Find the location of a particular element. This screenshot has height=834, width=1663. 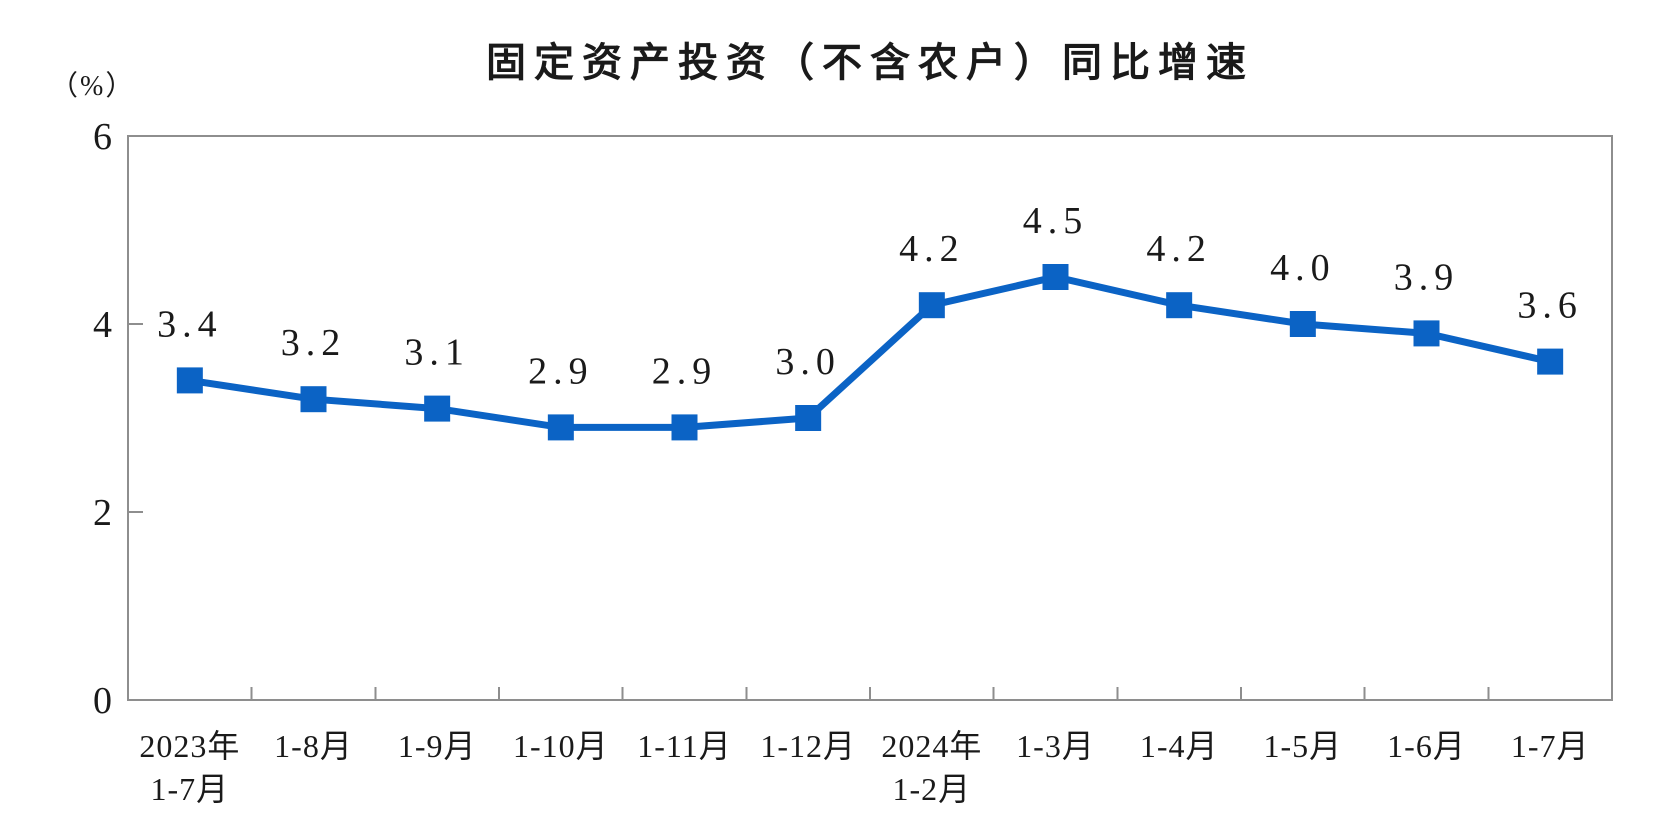

x-tick-label: 1-4月 is located at coordinates (1179, 746).